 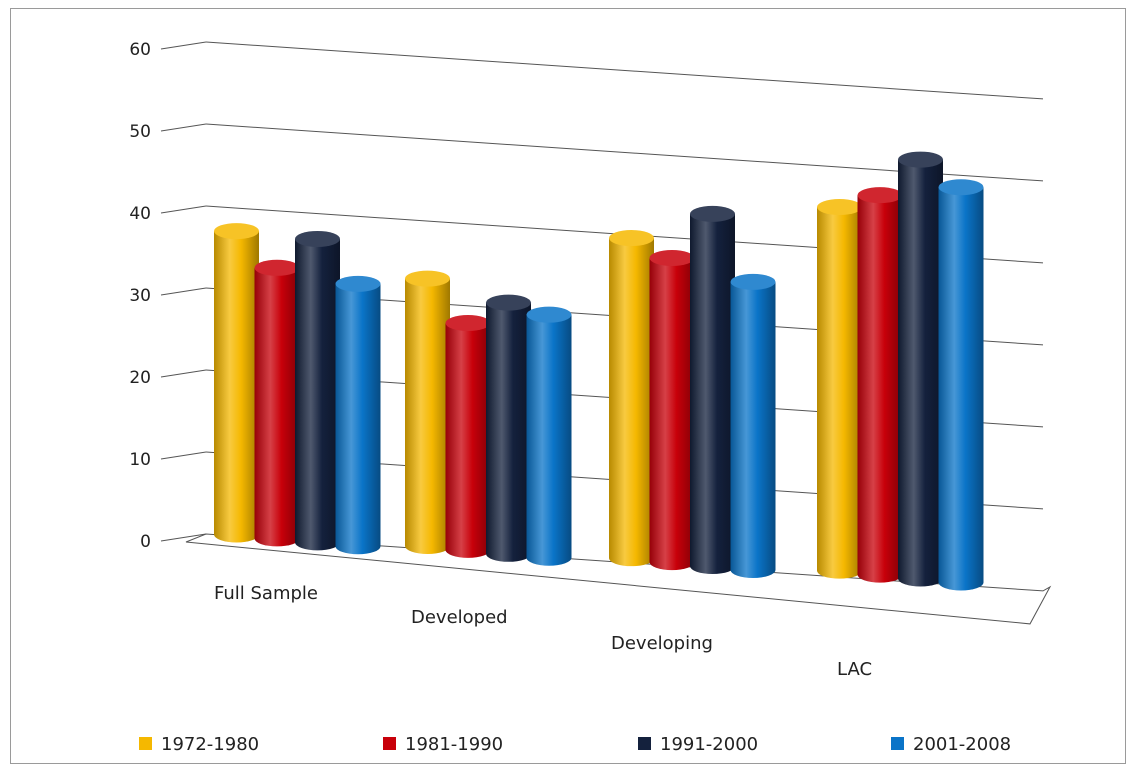 What do you see at coordinates (454, 744) in the screenshot?
I see `legend-label: 1981-1990` at bounding box center [454, 744].